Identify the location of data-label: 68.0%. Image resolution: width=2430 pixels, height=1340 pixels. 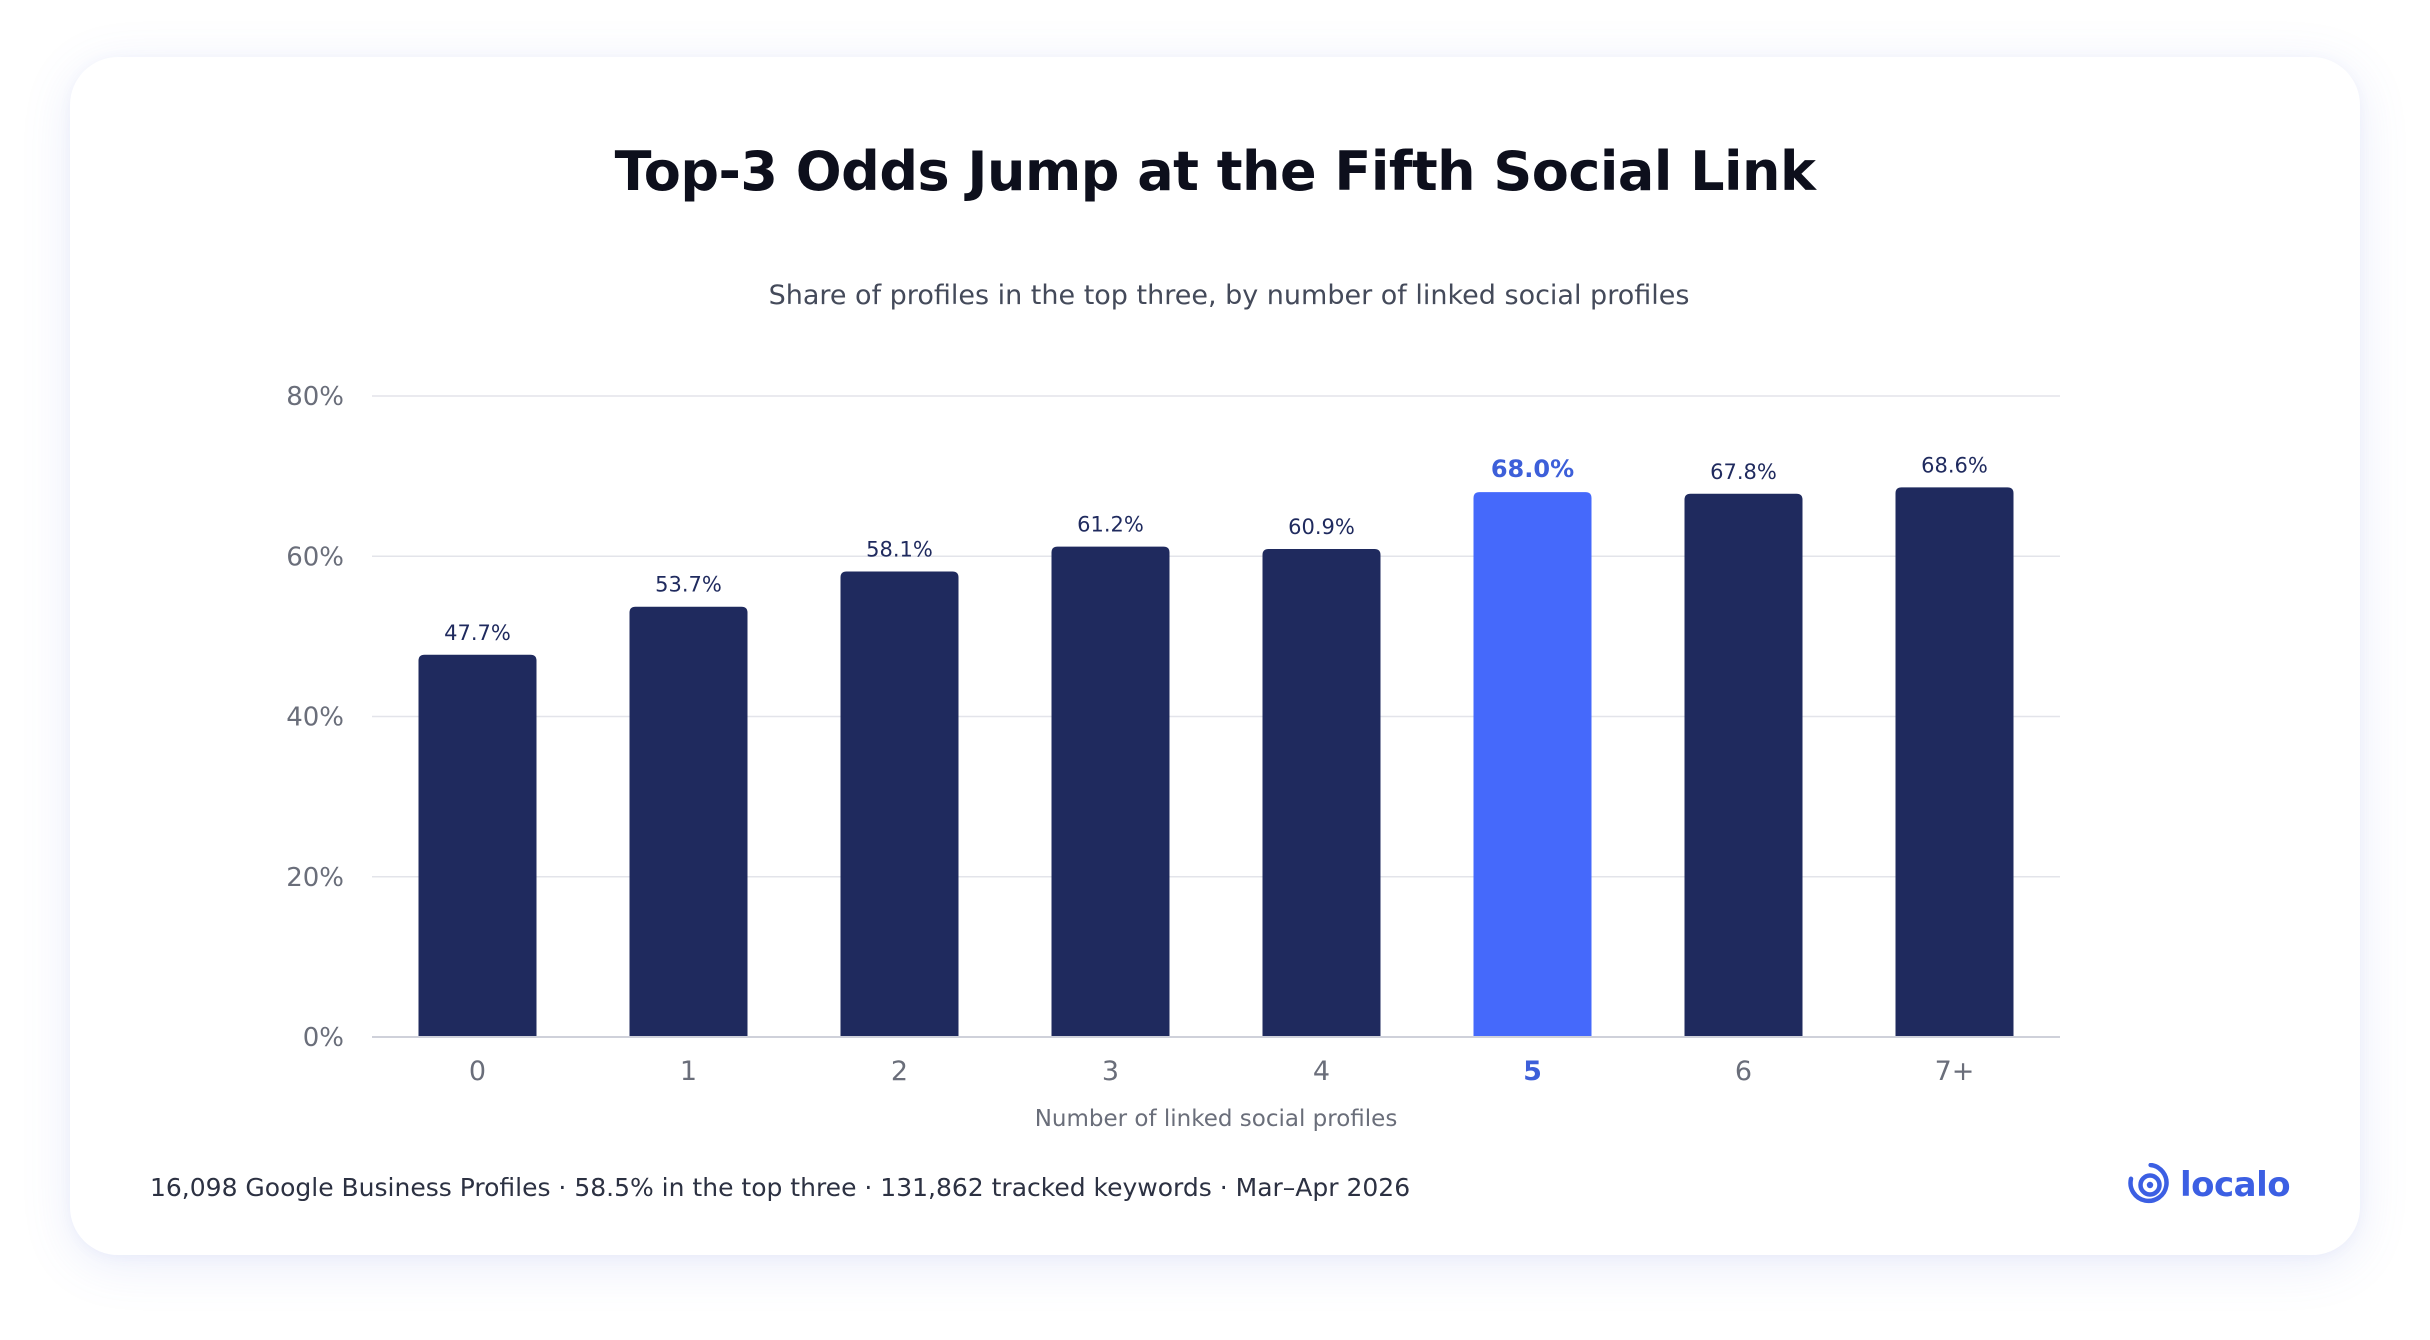
(1532, 469).